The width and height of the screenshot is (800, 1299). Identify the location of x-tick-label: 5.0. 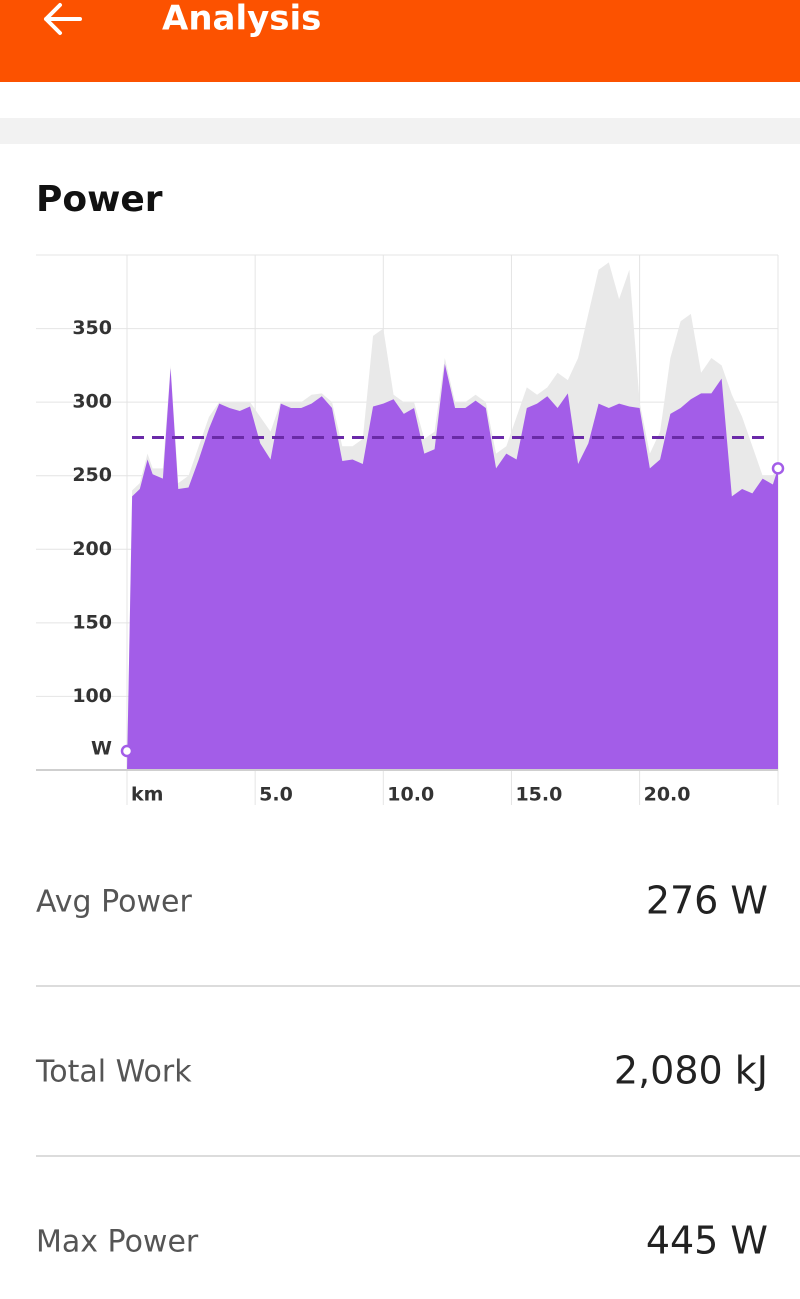
(276, 795).